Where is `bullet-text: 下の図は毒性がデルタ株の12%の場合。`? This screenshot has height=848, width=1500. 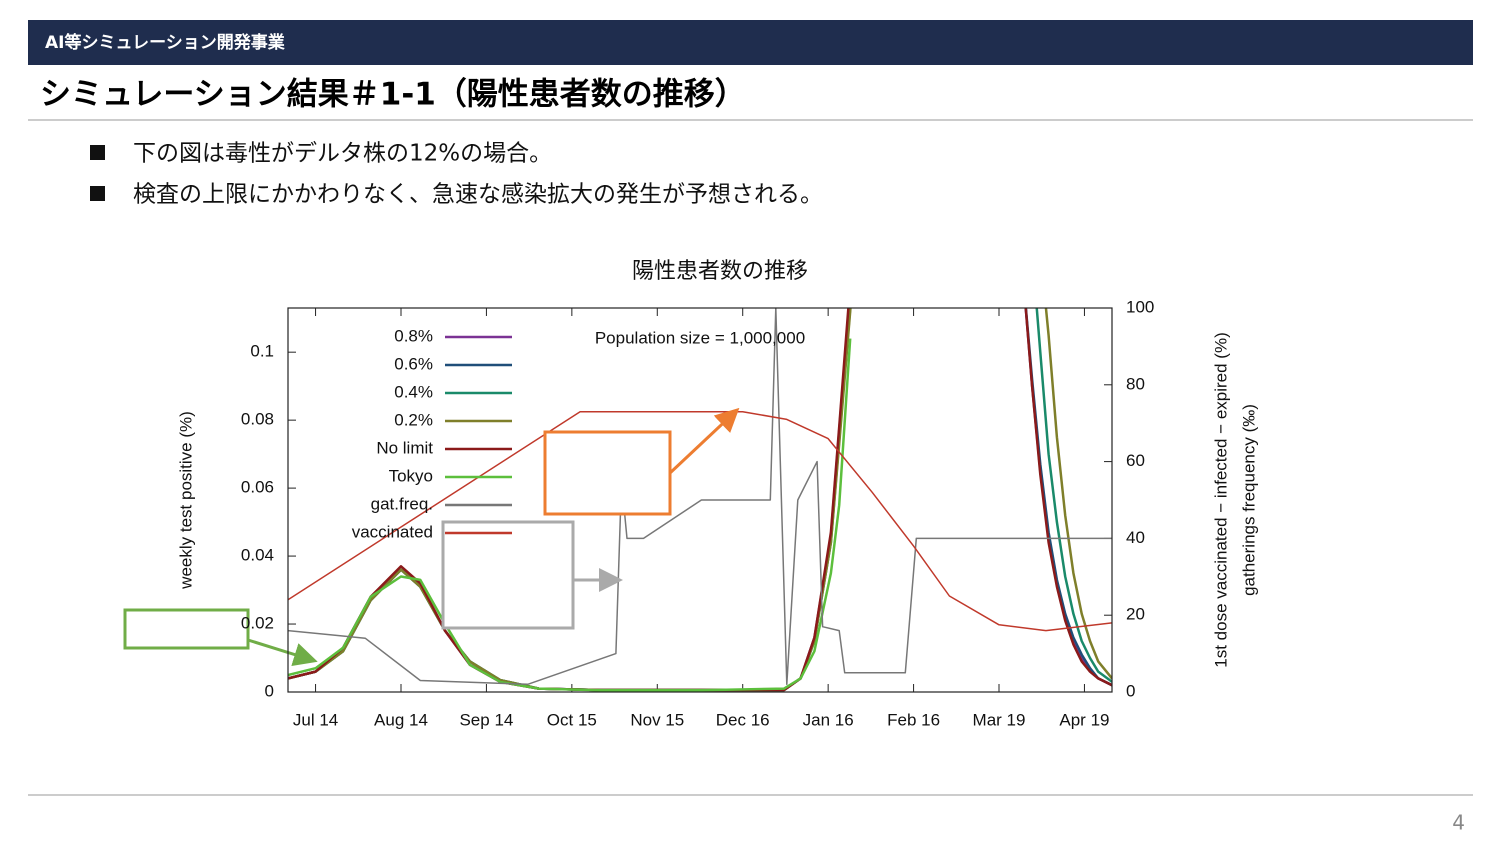
bullet-text: 下の図は毒性がデルタ株の12%の場合。 is located at coordinates (342, 154).